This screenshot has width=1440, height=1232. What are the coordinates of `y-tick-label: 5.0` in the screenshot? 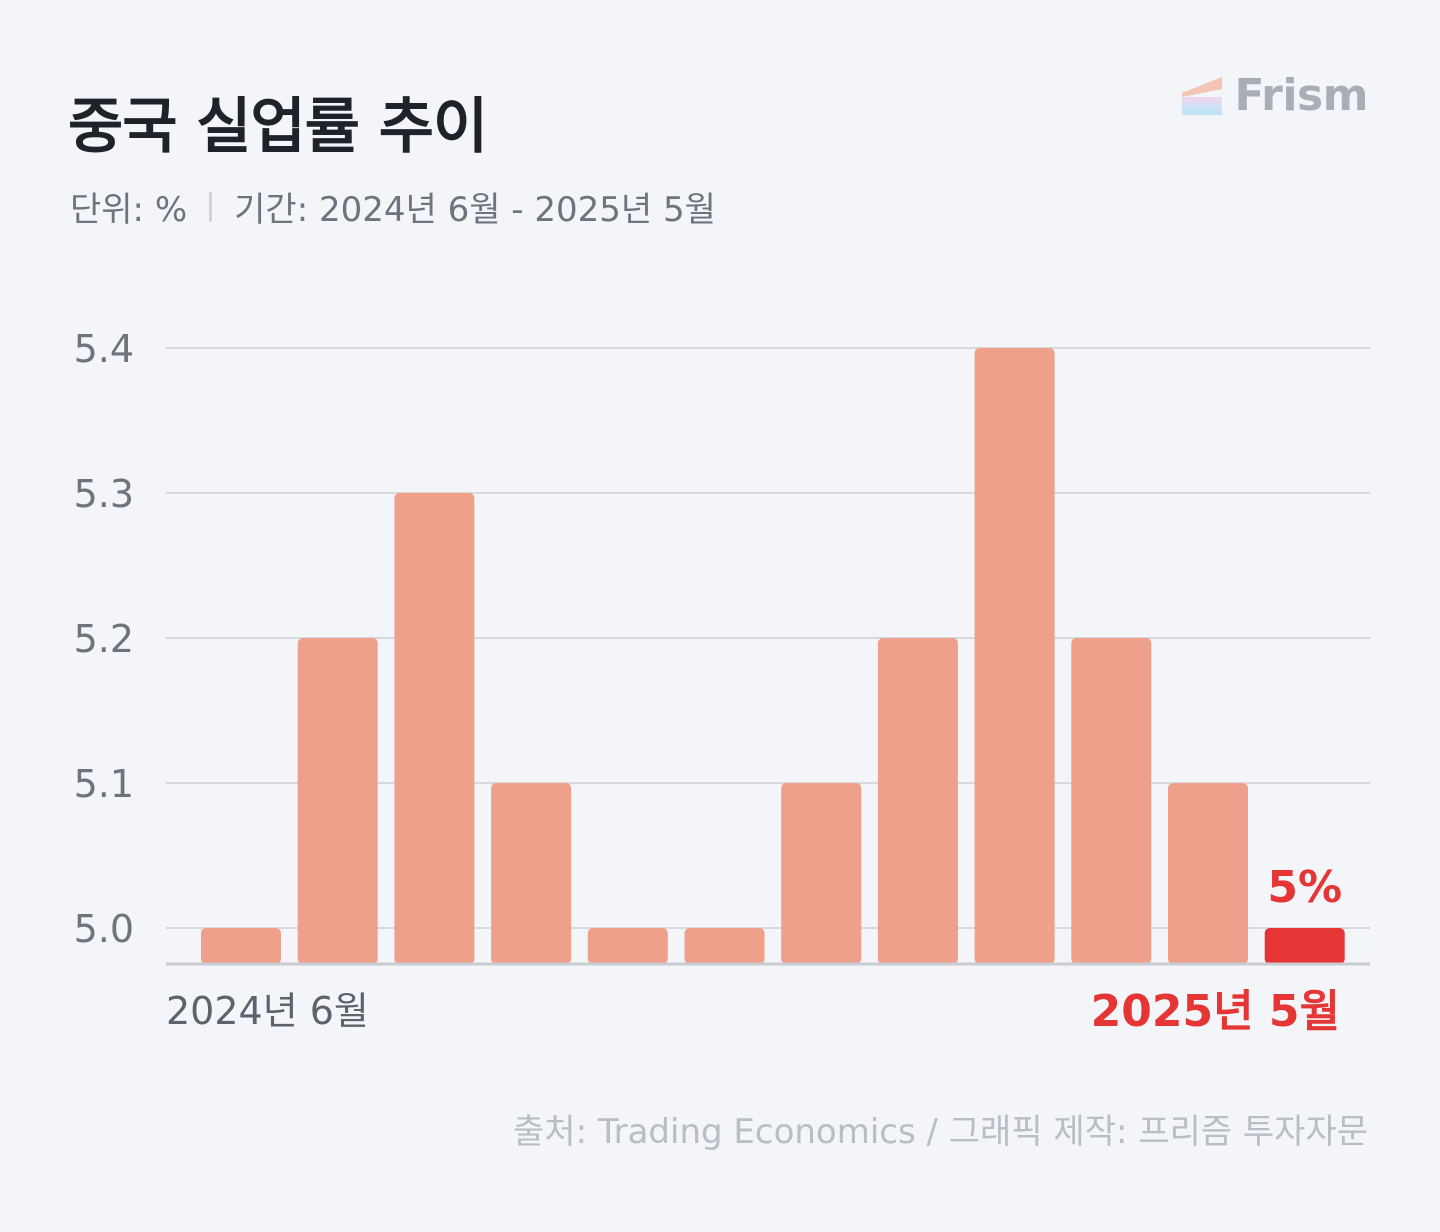 It's located at (104, 929).